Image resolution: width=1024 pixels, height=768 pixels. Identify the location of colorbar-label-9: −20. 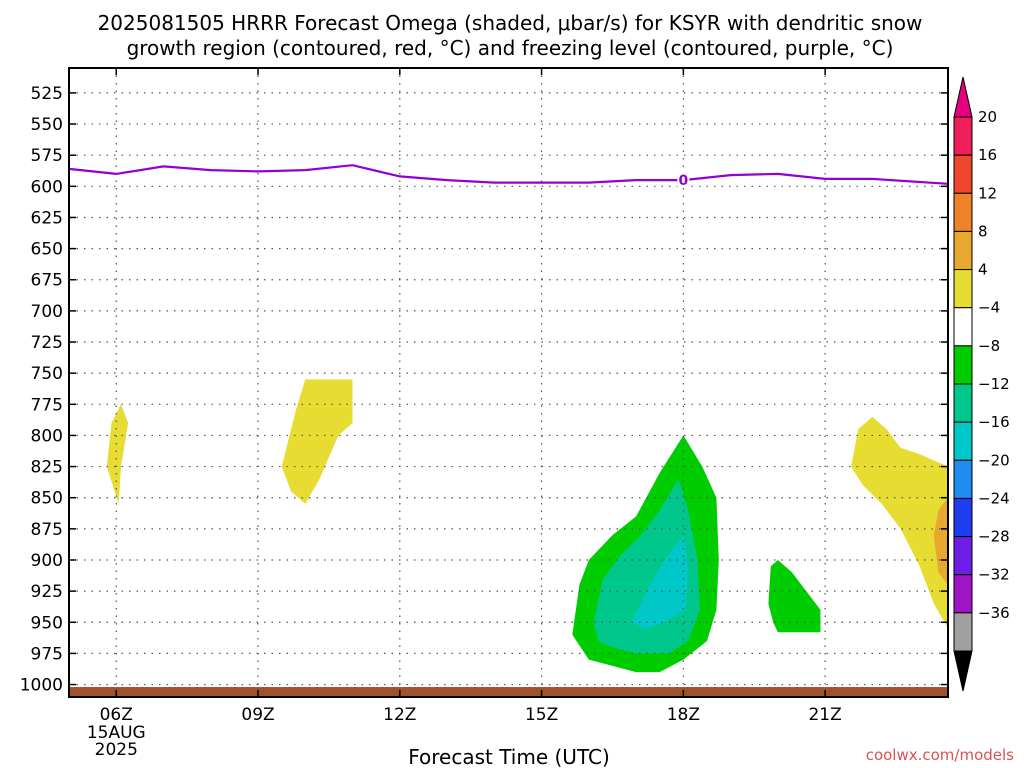
(994, 460).